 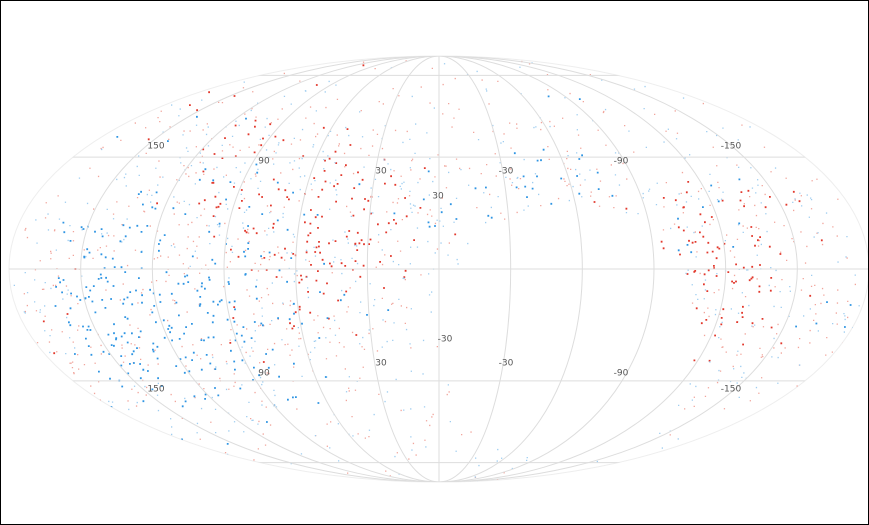 What do you see at coordinates (438, 197) in the screenshot?
I see `latitude-label: 30` at bounding box center [438, 197].